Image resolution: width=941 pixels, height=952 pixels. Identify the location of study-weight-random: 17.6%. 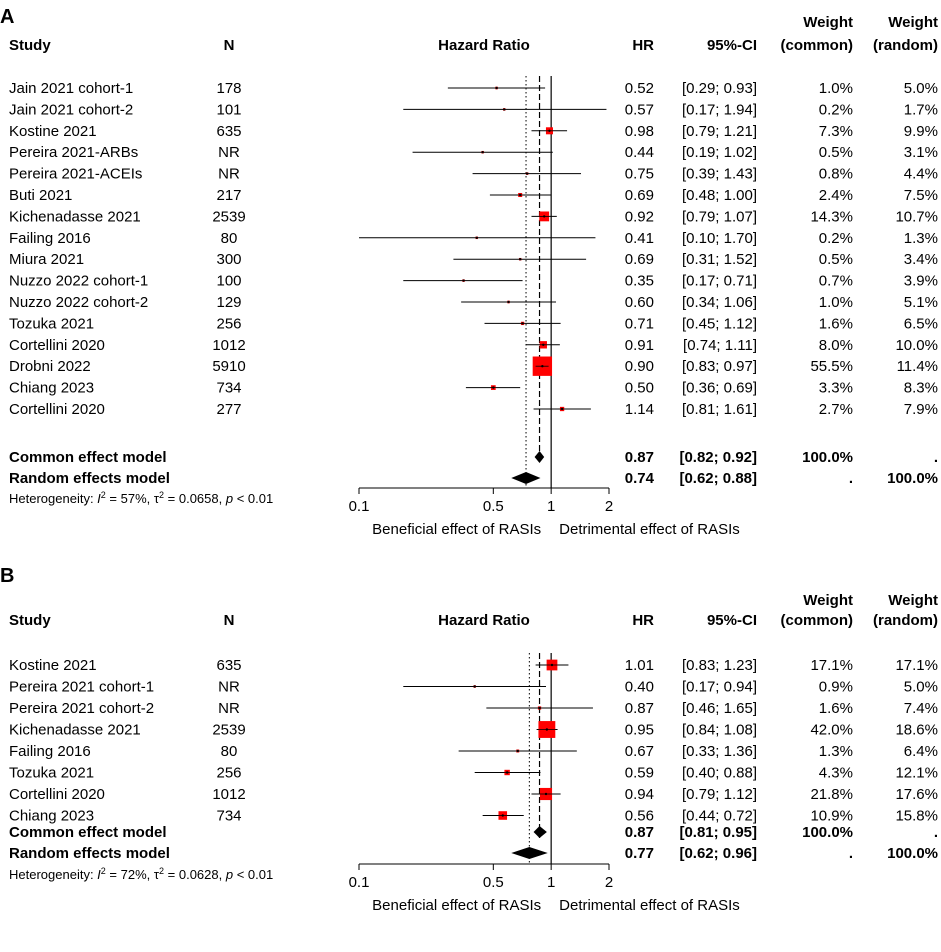
(916, 794).